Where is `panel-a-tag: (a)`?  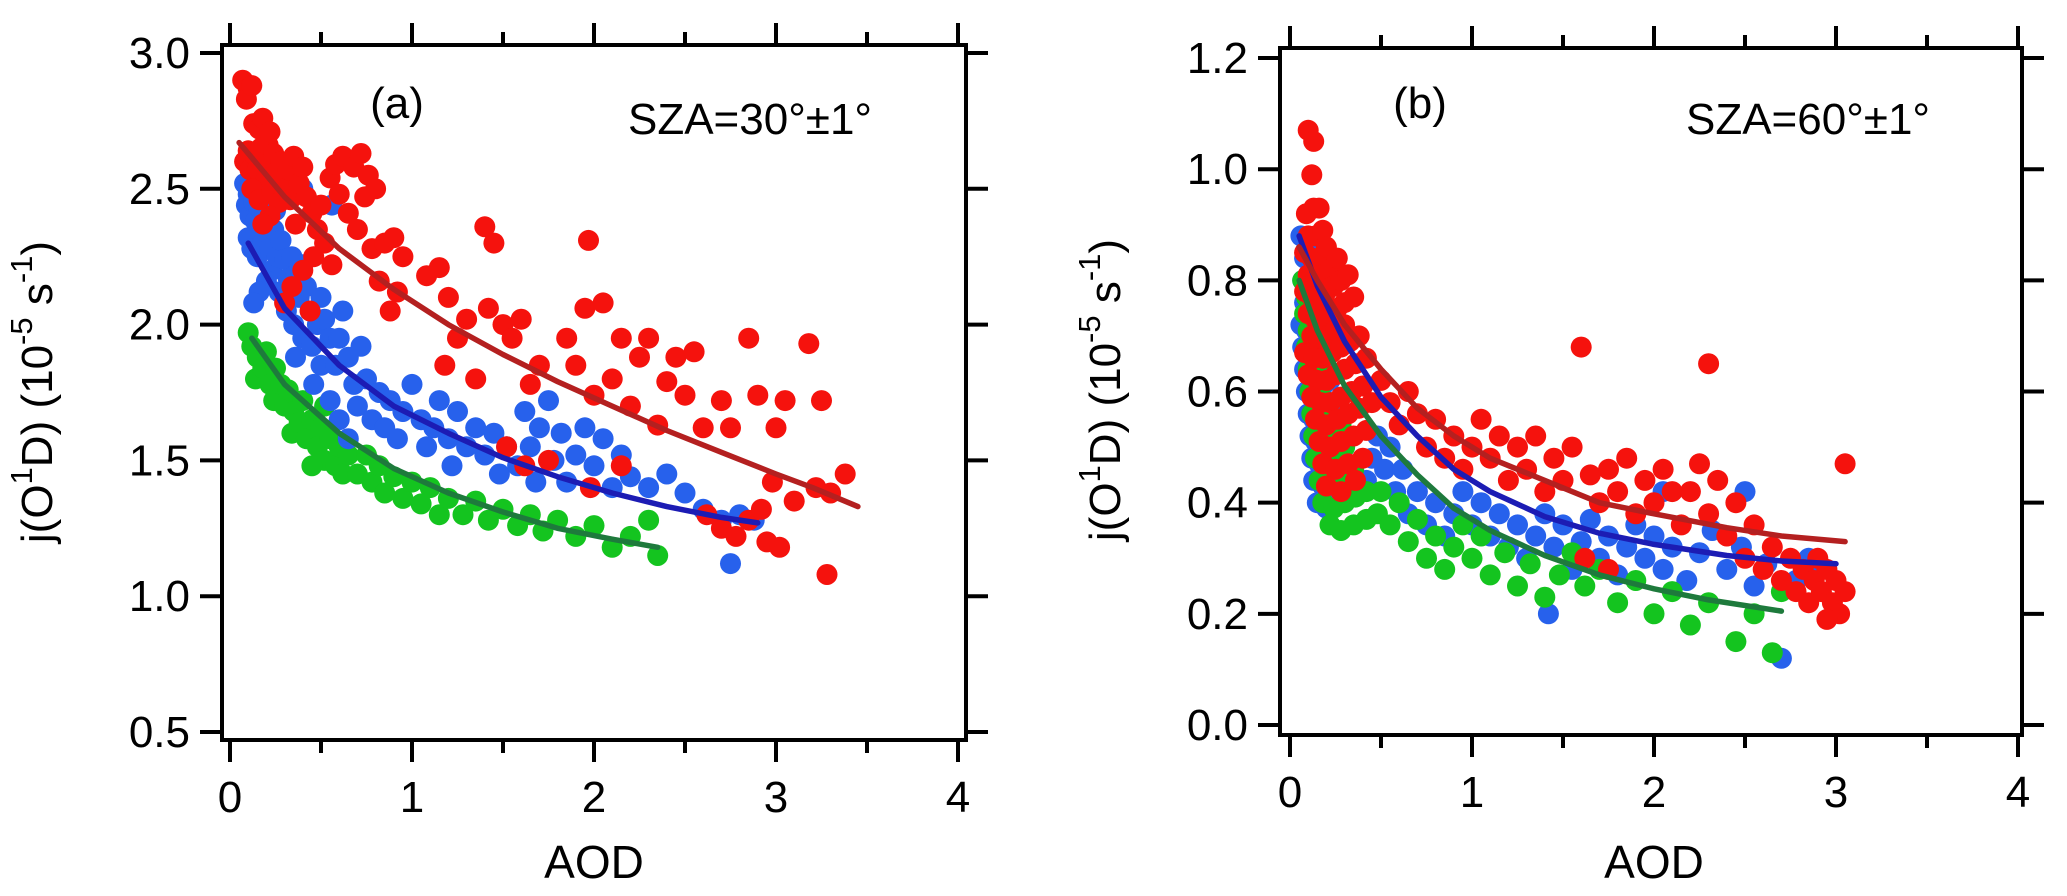
panel-a-tag: (a) is located at coordinates (397, 103).